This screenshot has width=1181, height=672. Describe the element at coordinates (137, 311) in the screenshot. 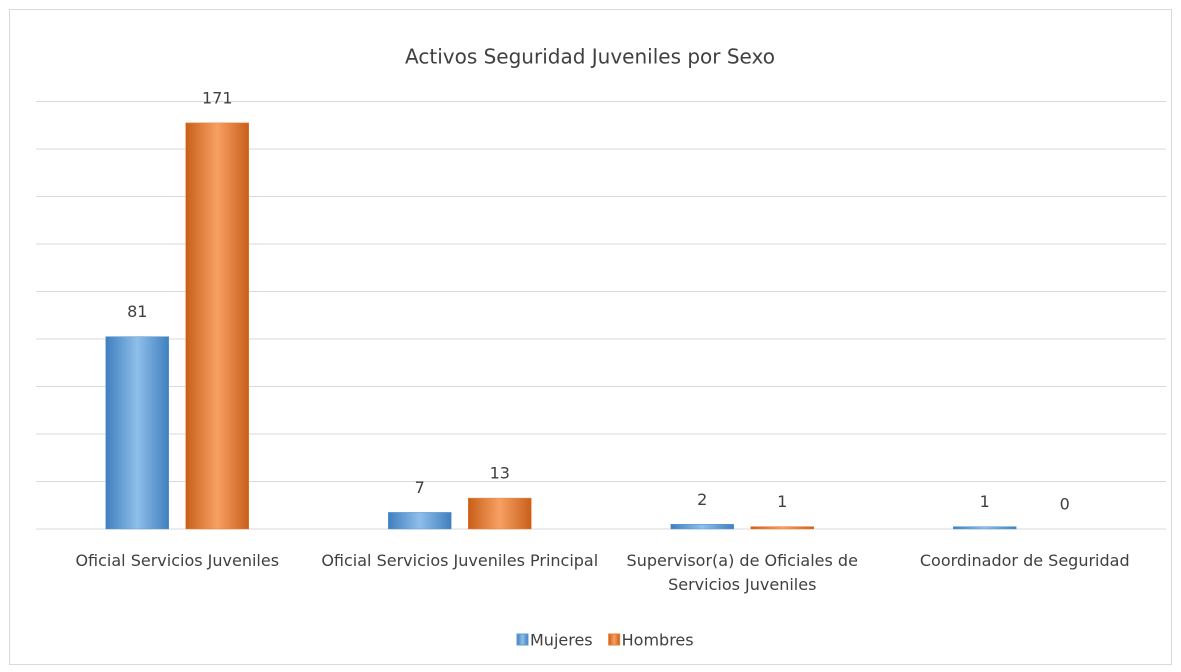

I see `data-label: 81` at that location.